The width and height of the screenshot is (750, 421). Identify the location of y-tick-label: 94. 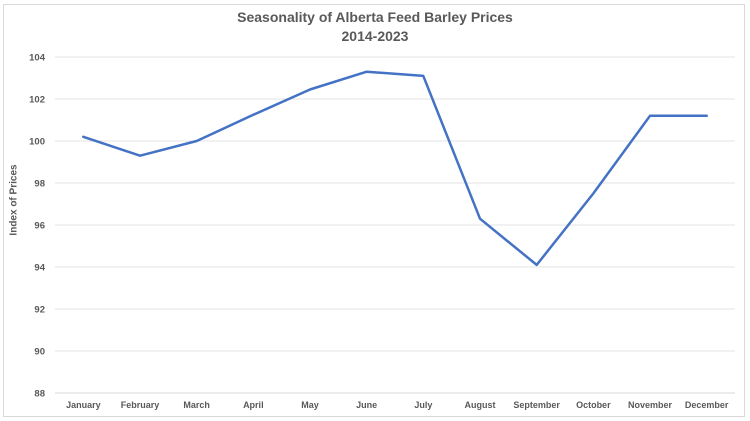
(39, 268).